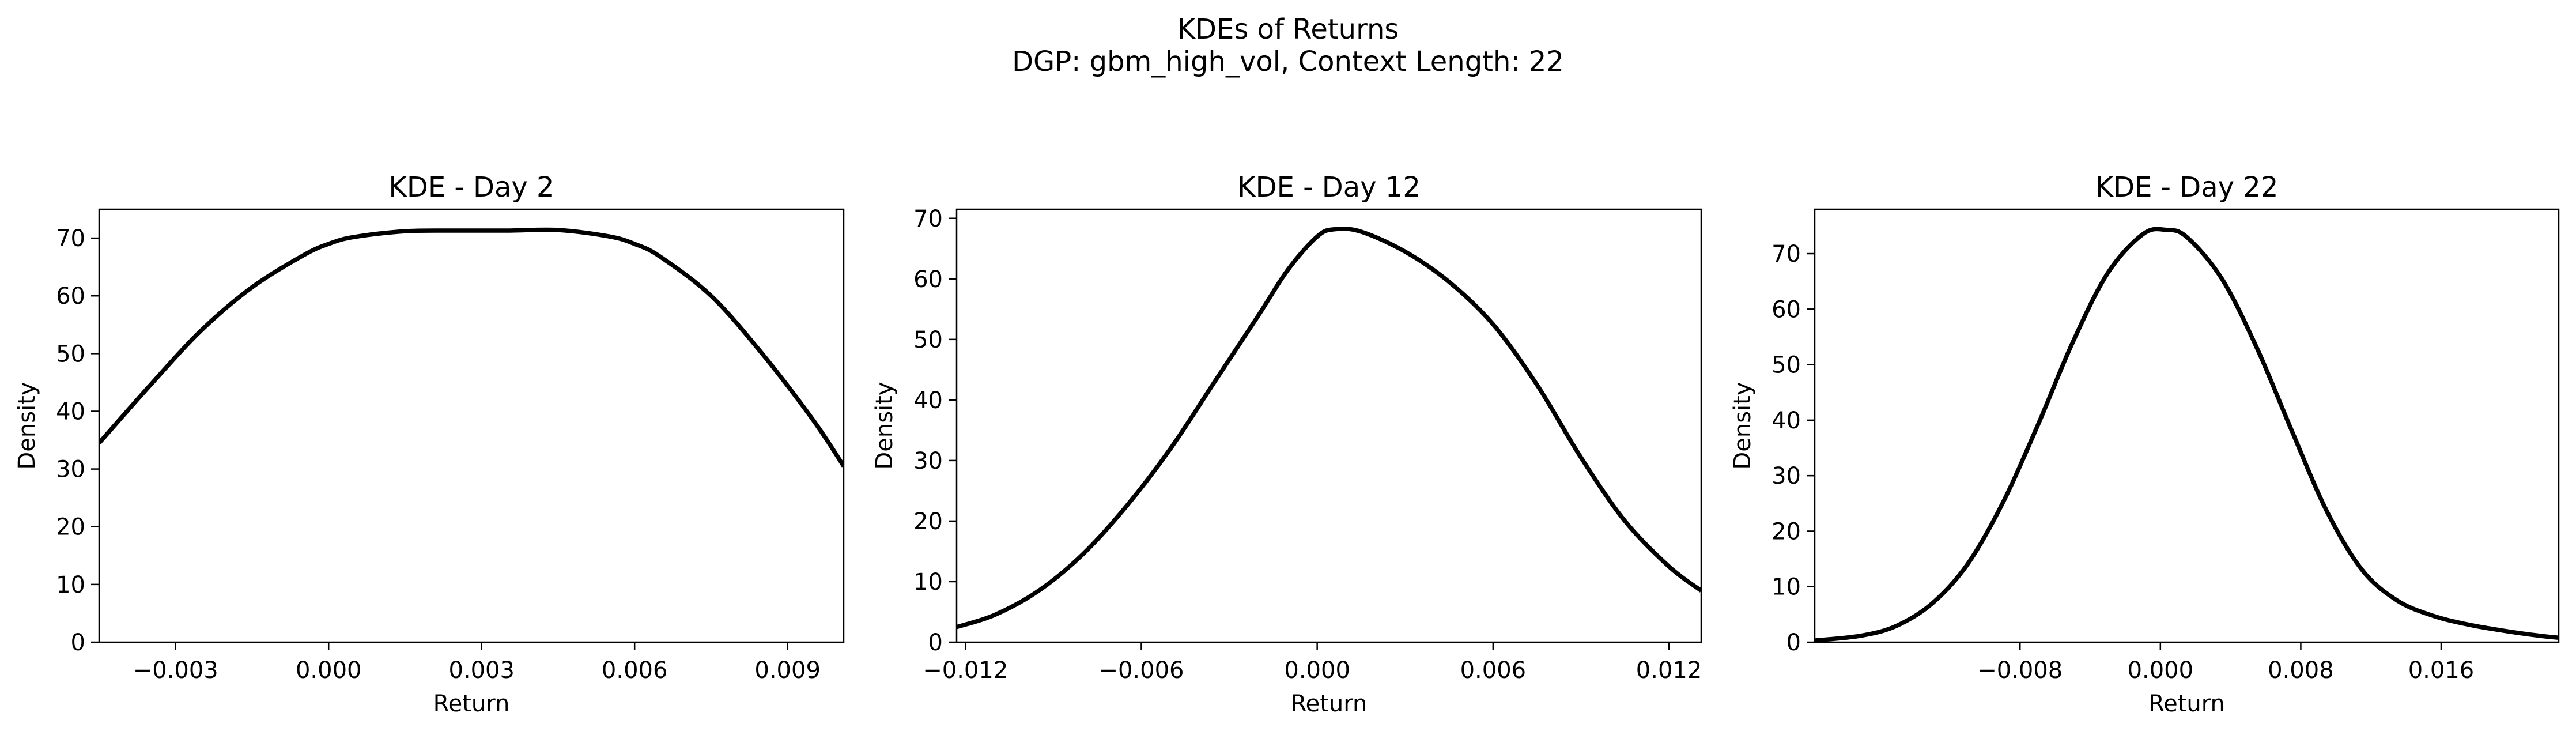  I want to click on chart-title: KDE - Day 2, so click(471, 187).